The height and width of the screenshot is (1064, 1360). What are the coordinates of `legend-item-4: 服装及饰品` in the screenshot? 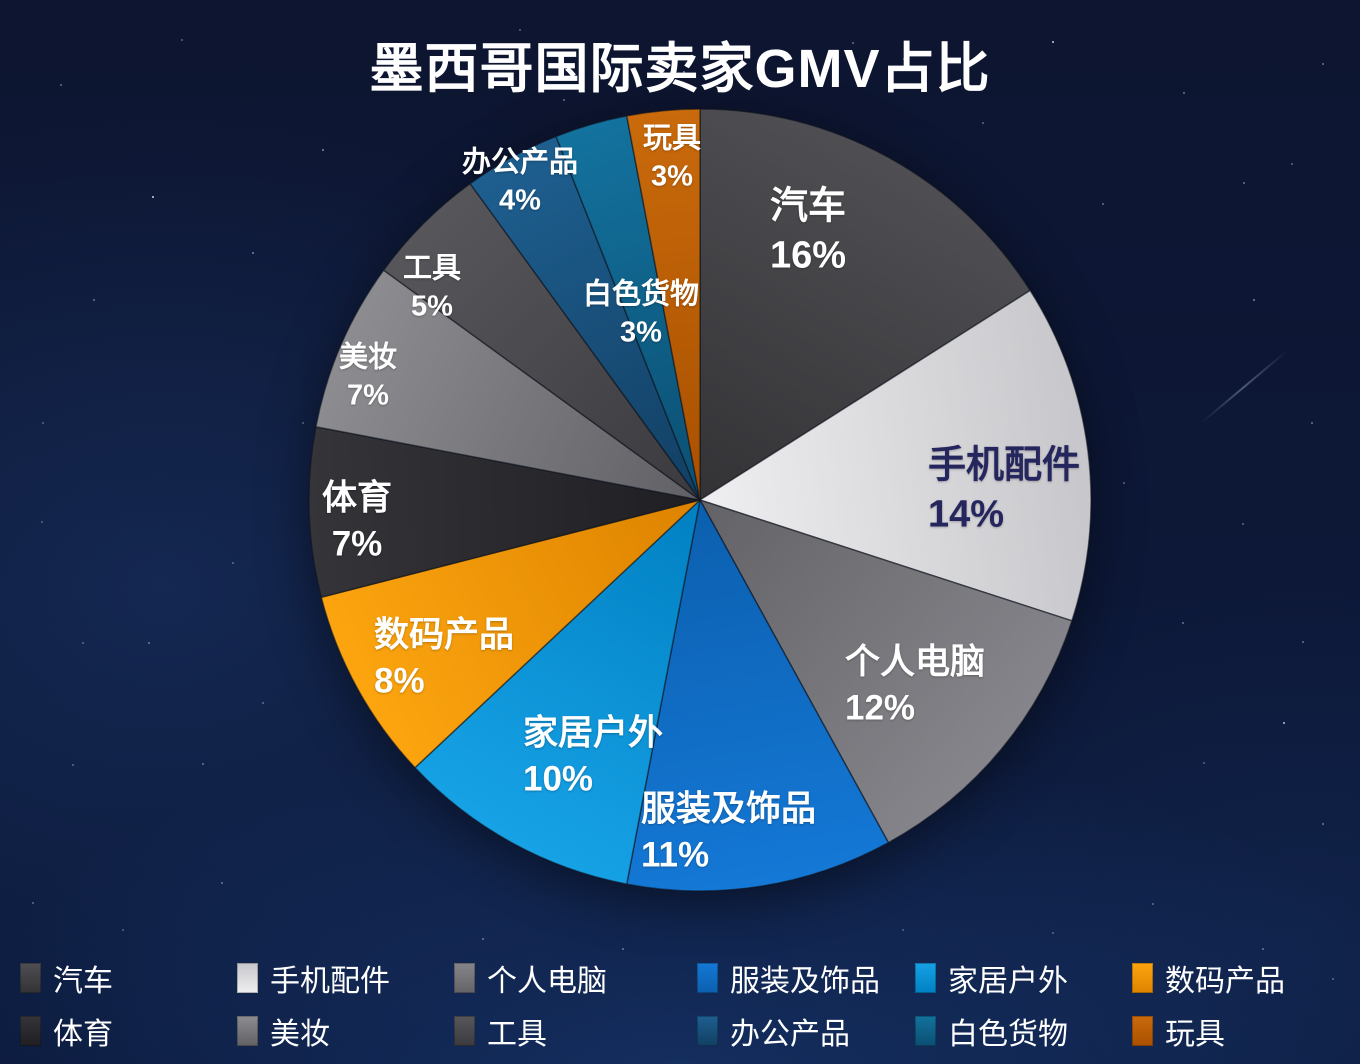 It's located at (788, 978).